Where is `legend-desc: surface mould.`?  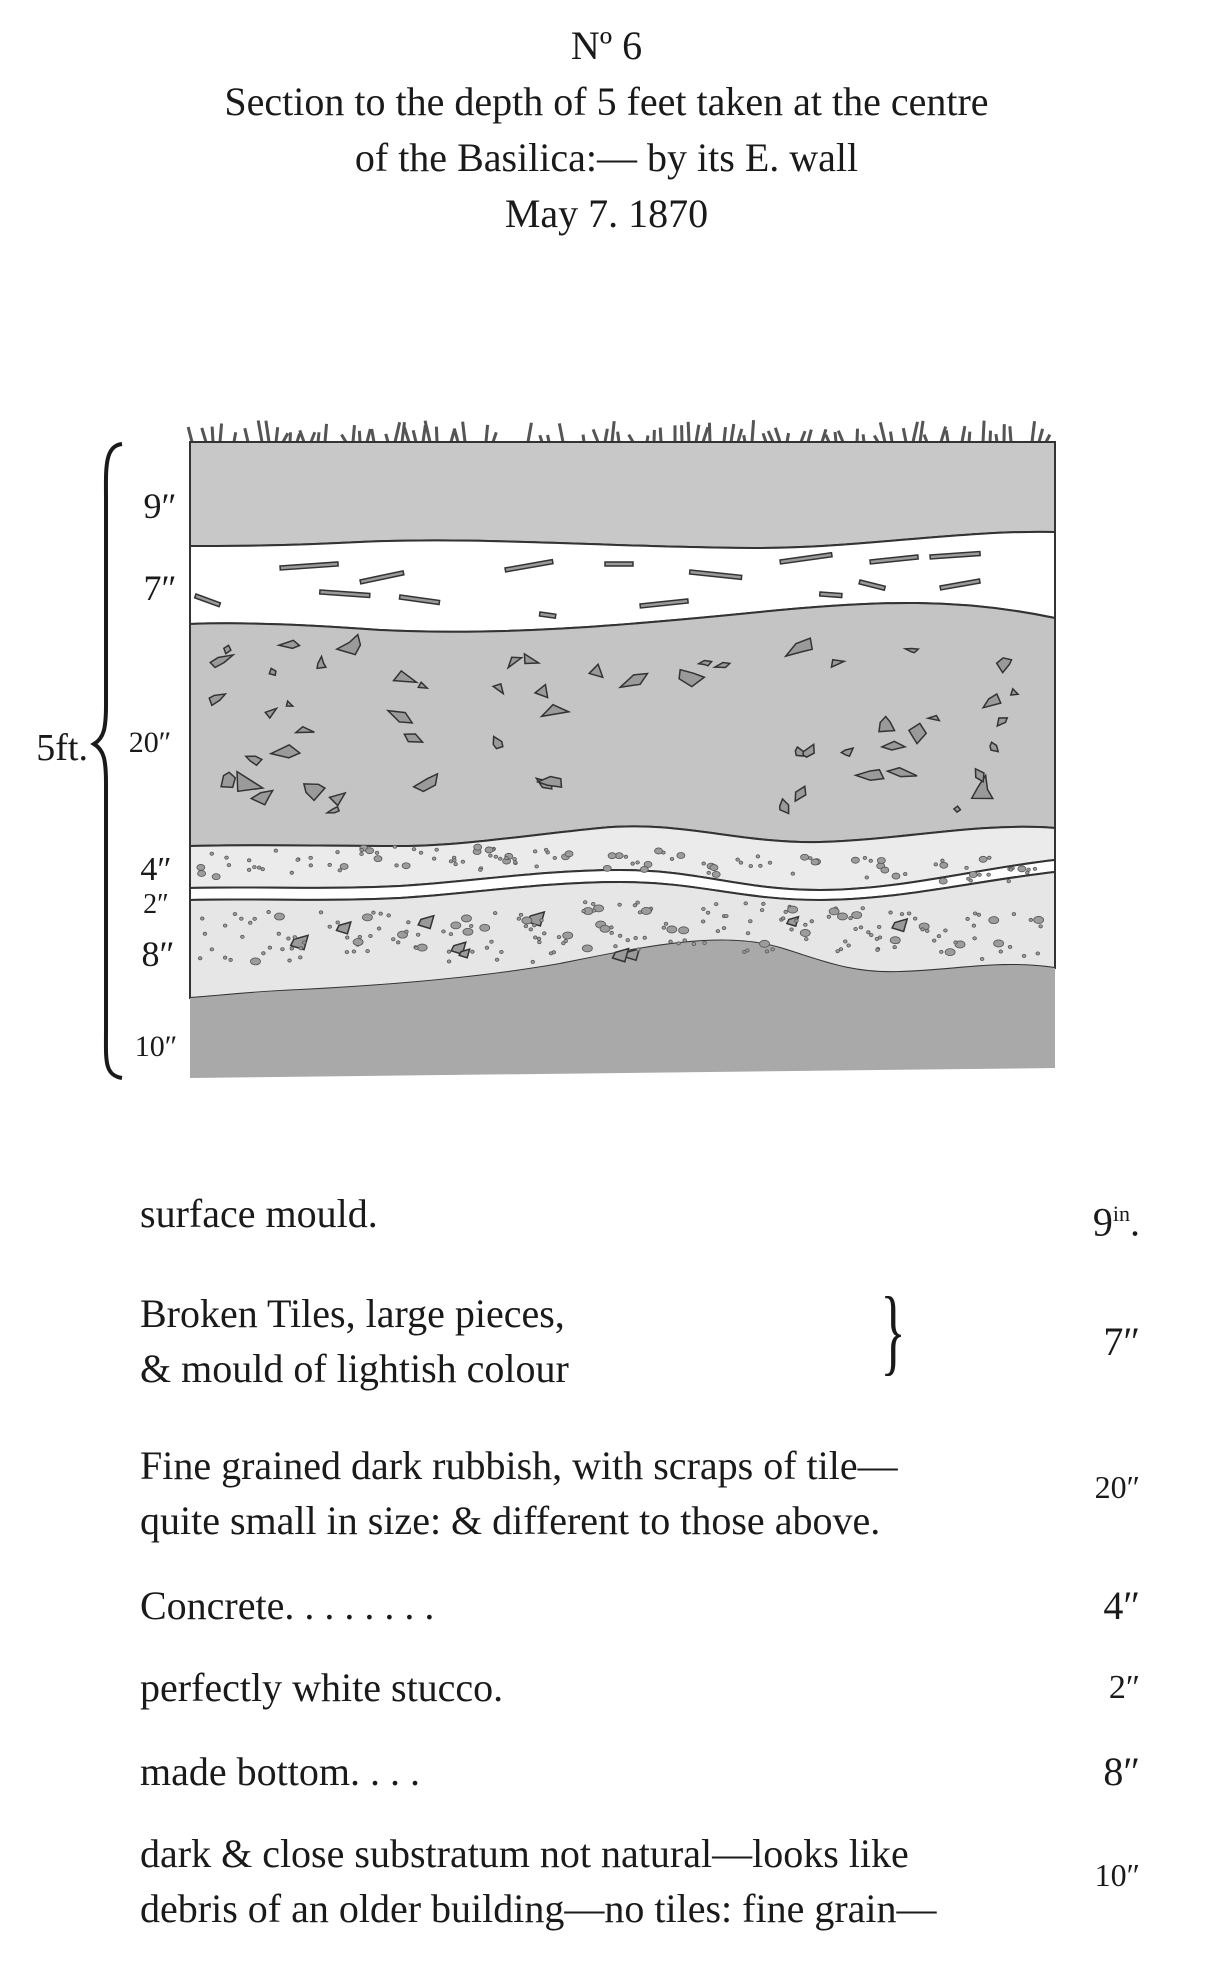
legend-desc: surface mould. is located at coordinates (259, 1213).